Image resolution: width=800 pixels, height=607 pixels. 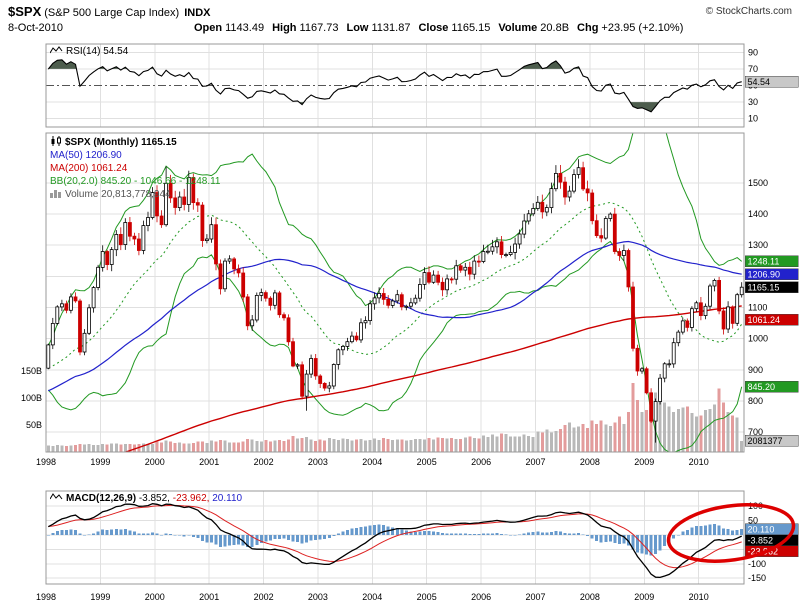 I want to click on svg-text: 70, so click(x=753, y=69).